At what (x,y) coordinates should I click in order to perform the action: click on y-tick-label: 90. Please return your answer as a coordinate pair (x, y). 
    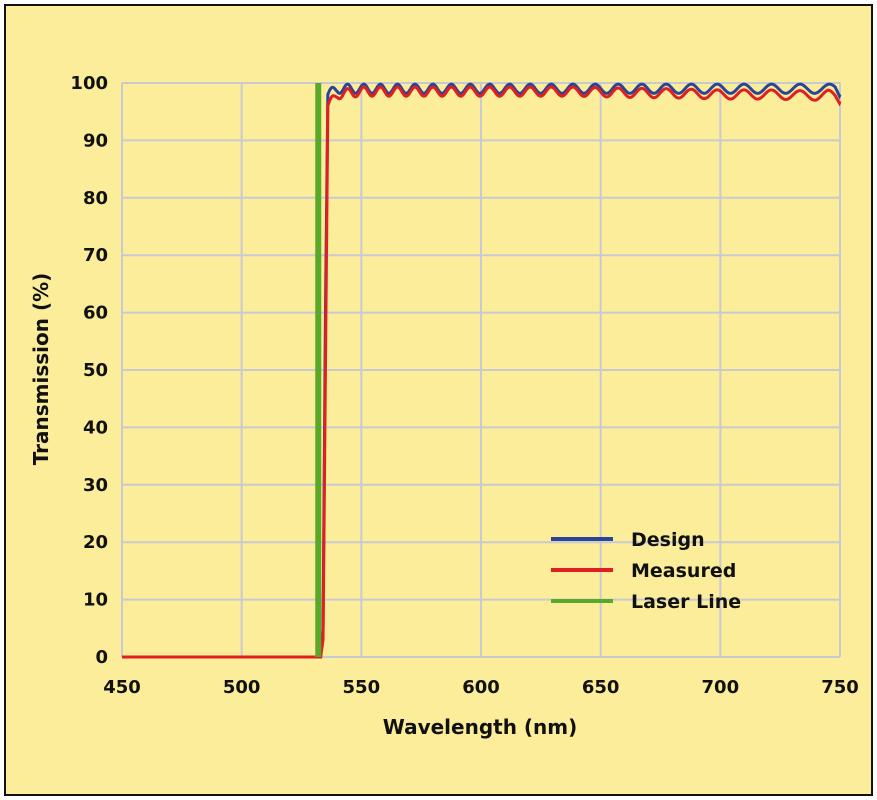
    Looking at the image, I should click on (95, 140).